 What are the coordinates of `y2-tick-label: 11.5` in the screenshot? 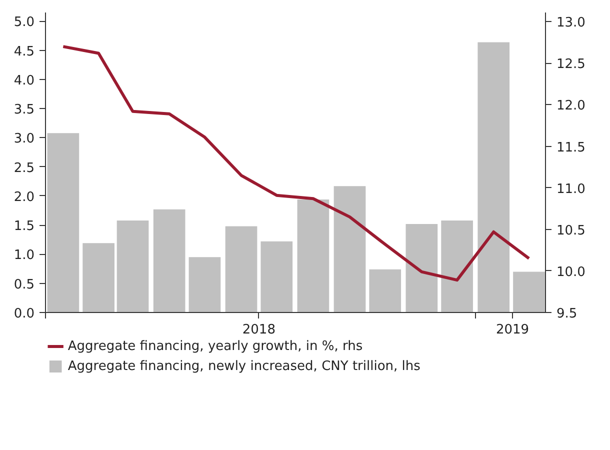 It's located at (571, 148).